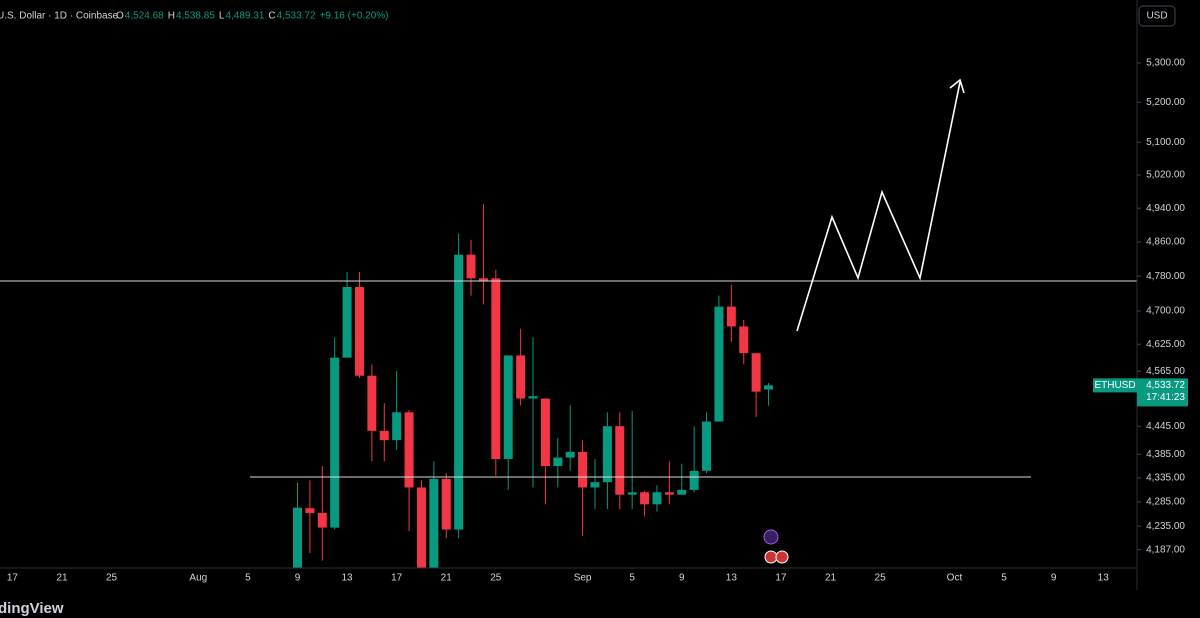  Describe the element at coordinates (1165, 502) in the screenshot. I see `y-tick-label: 4,285.00` at that location.